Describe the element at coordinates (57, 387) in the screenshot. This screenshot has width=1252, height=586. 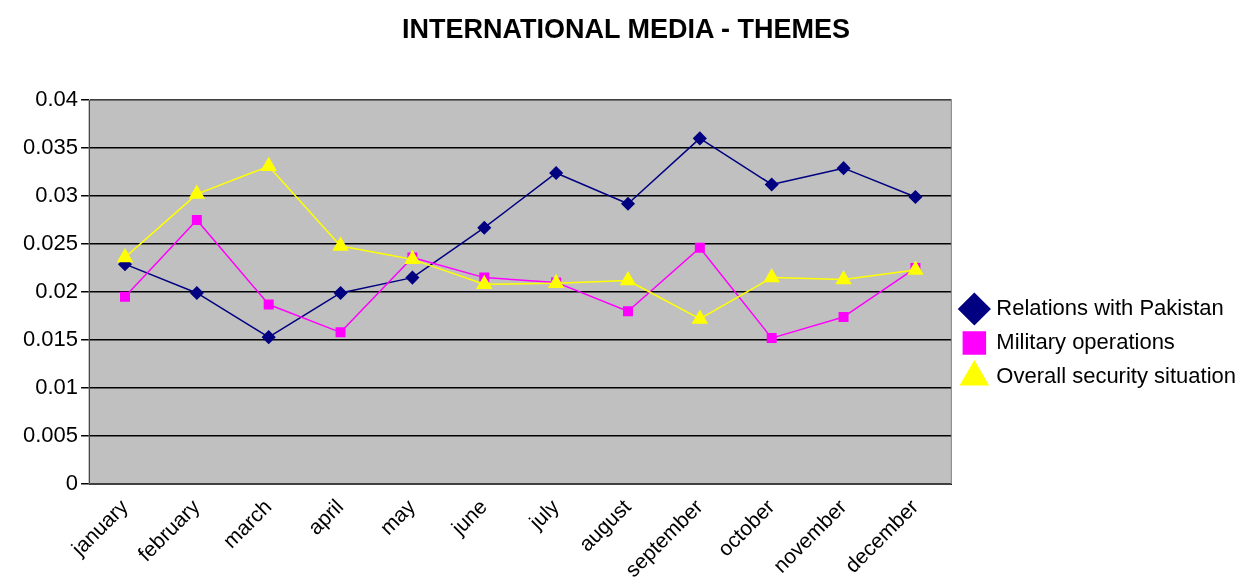
I see `y-tick-label: 0.01` at that location.